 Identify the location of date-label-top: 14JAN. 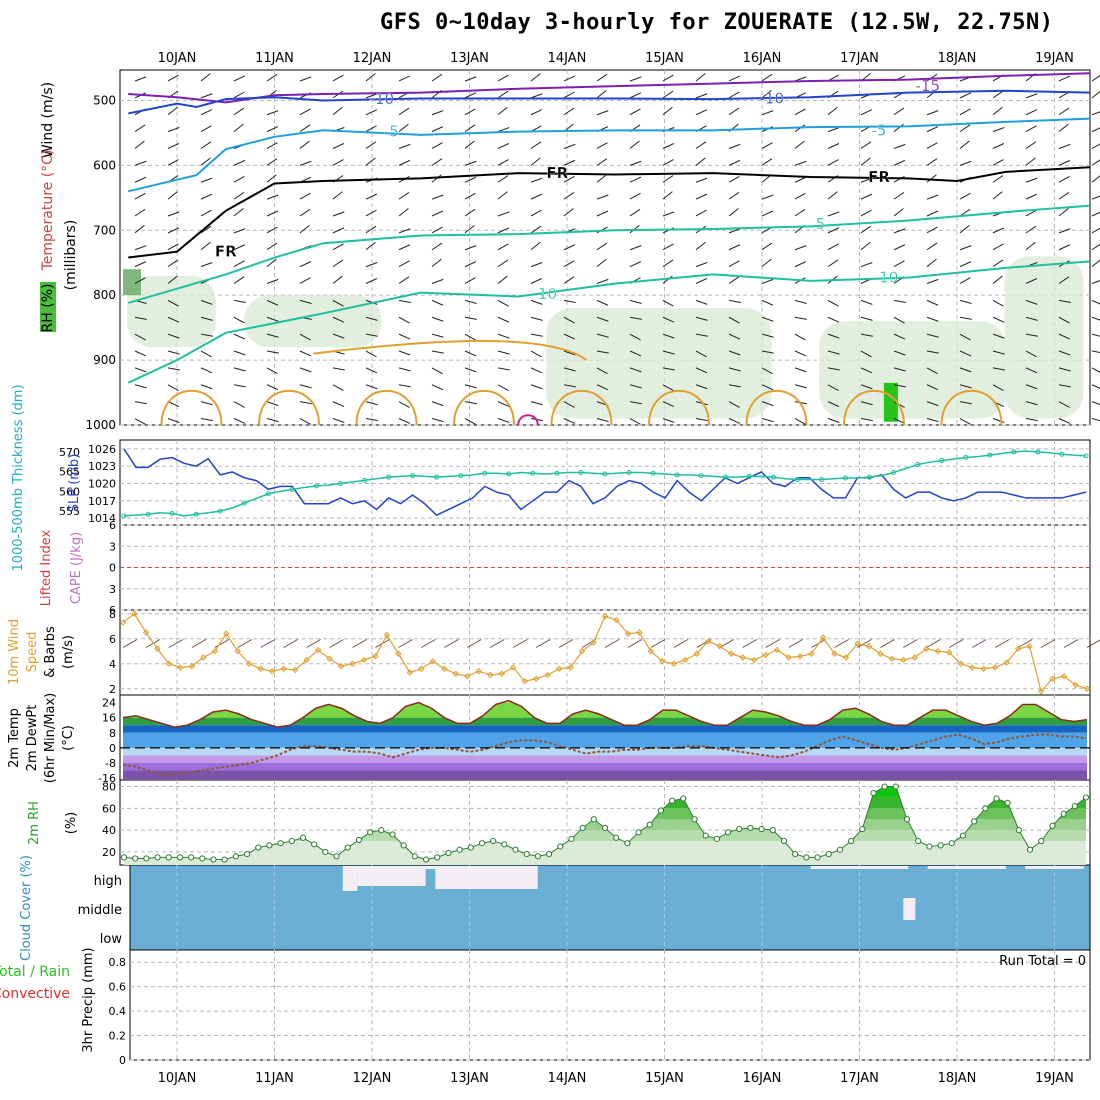
(567, 58).